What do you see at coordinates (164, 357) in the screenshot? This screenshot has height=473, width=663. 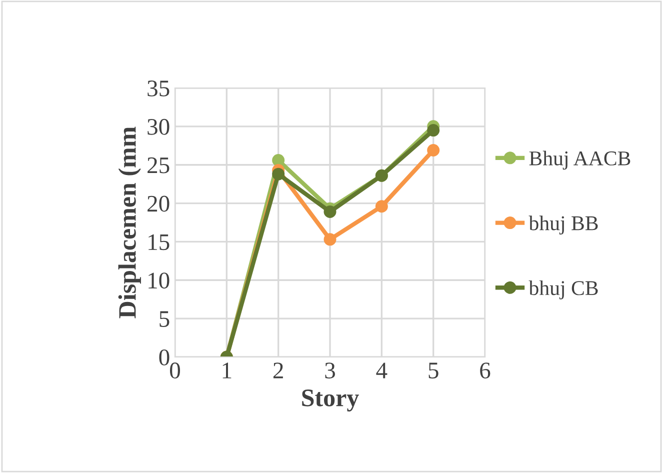 I see `y-tick-label: 0` at bounding box center [164, 357].